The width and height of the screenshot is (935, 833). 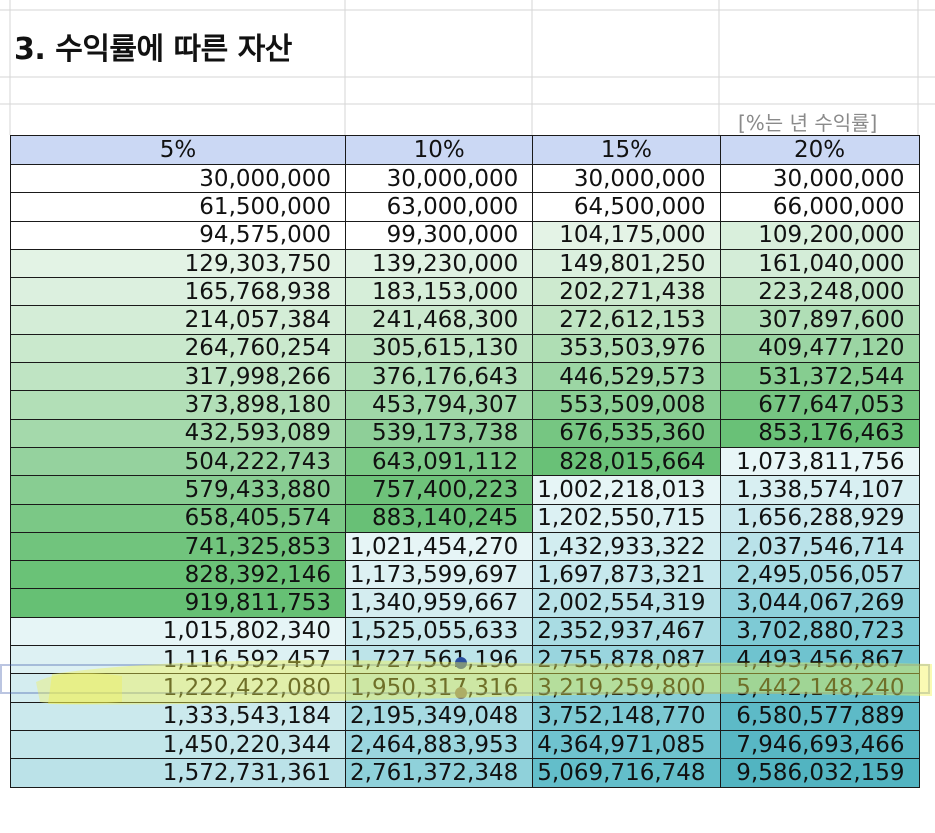 I want to click on table-cell: 2,037,546,714, so click(x=819, y=546).